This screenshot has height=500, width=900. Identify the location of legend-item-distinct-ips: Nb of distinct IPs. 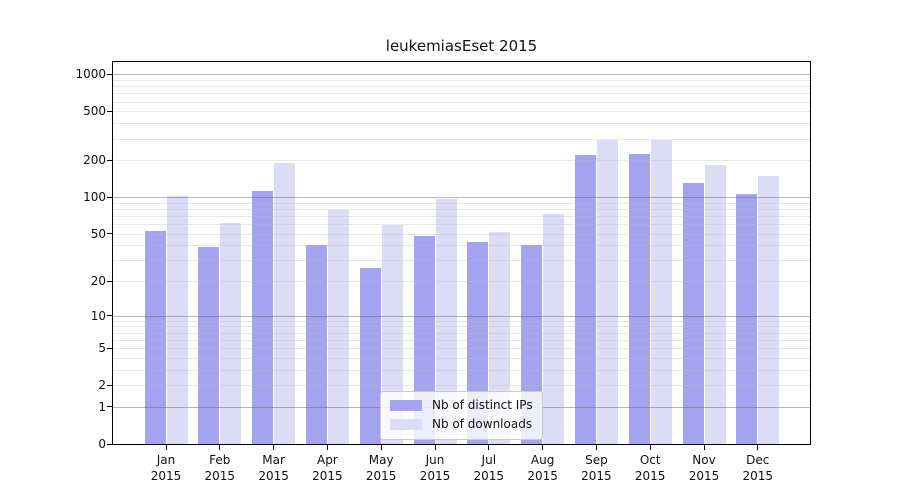
(461, 405).